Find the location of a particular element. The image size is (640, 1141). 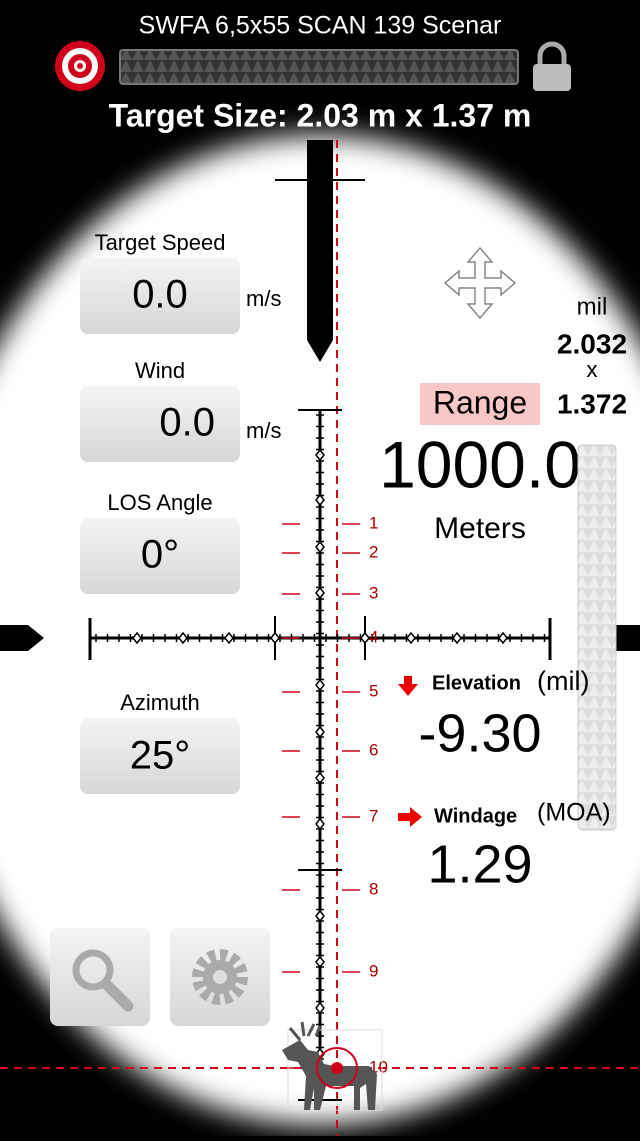

drop-label: 6 is located at coordinates (373, 749).